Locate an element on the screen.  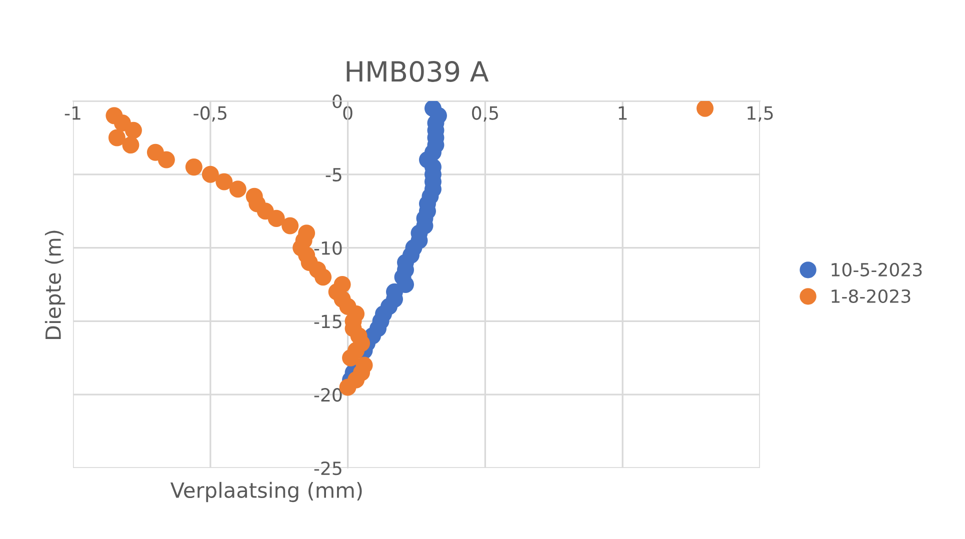
y-tick-label: -10 is located at coordinates (328, 248).